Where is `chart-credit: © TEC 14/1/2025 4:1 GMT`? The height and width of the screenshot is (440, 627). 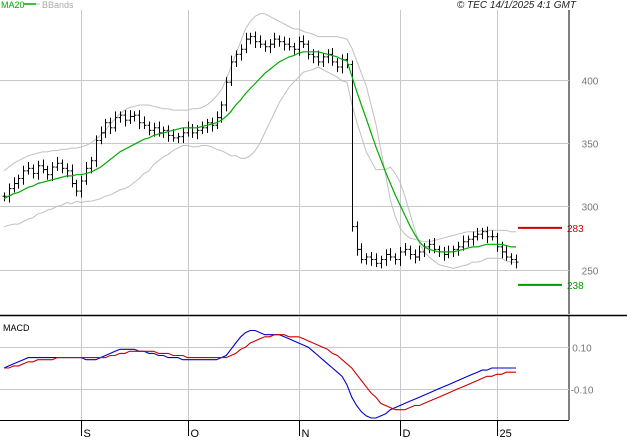 chart-credit: © TEC 14/1/2025 4:1 GMT is located at coordinates (517, 5).